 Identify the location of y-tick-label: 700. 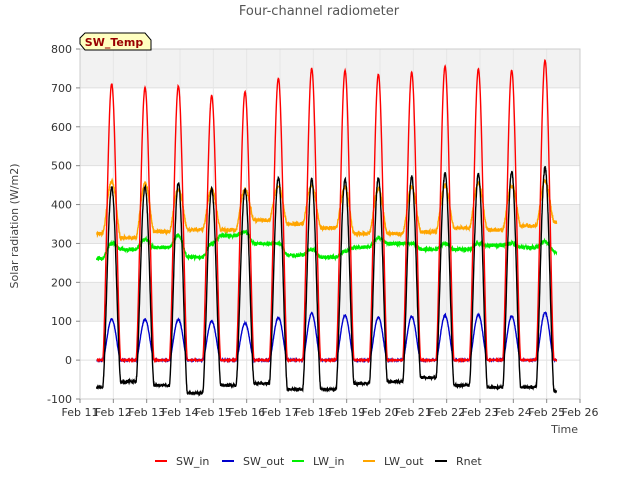
(61, 88).